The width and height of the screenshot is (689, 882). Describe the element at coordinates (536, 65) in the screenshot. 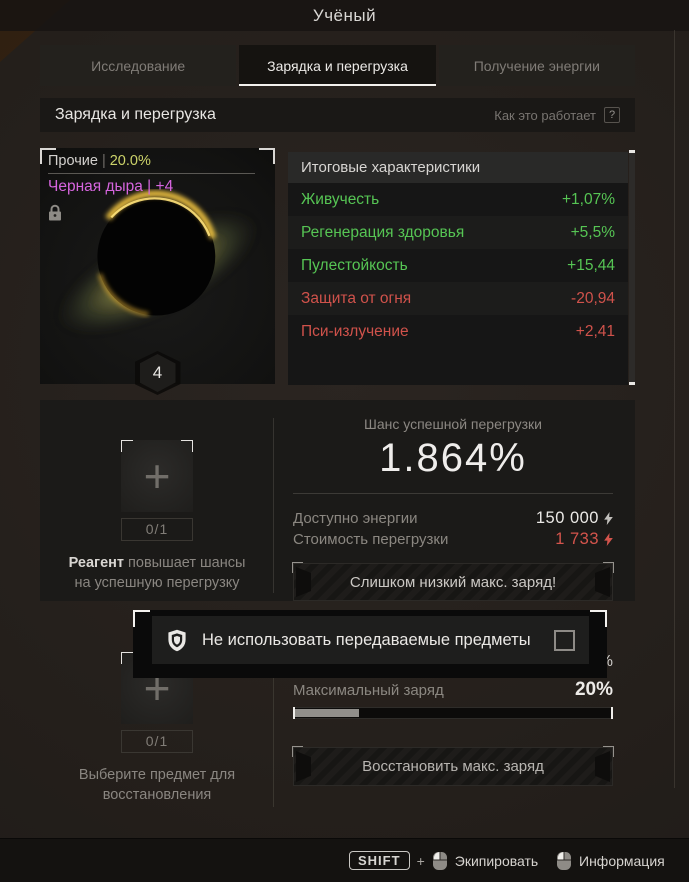

I see `tab-energy: Получение энергии` at that location.